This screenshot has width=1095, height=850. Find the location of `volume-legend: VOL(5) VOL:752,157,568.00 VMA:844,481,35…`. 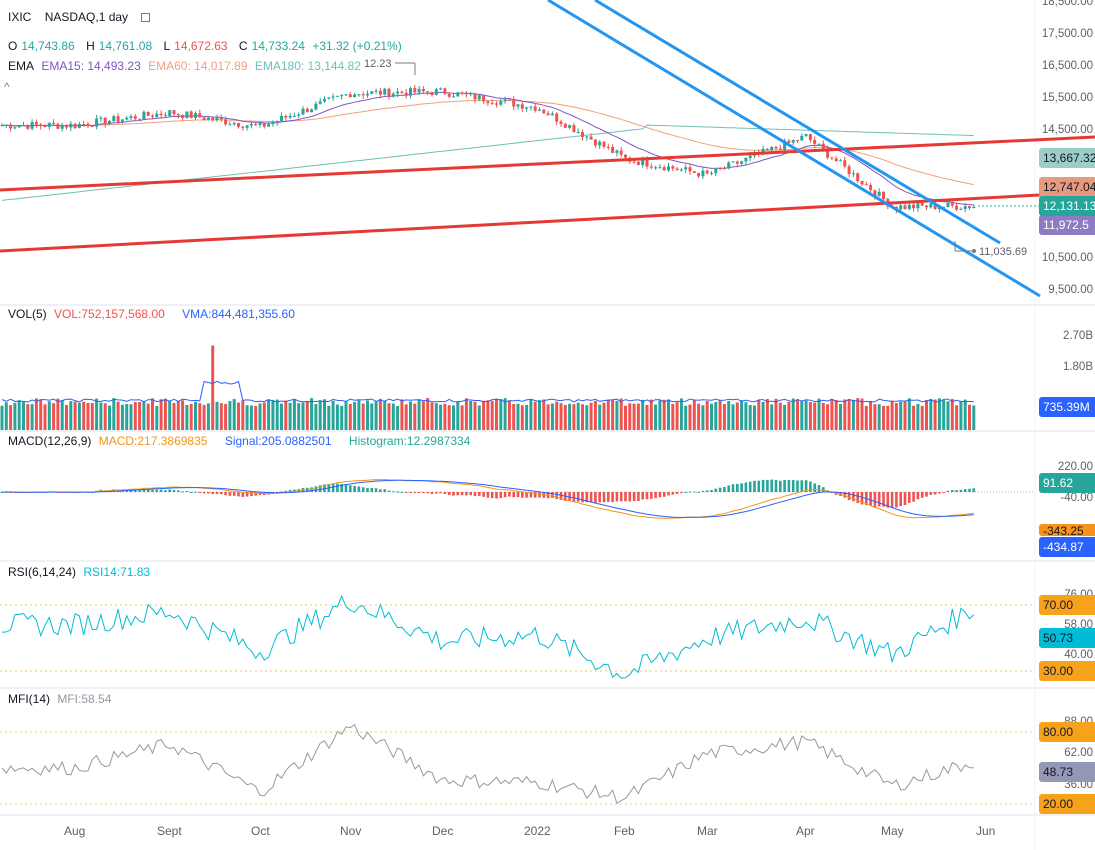

volume-legend: VOL(5) VOL:752,157,568.00 VMA:844,481,35… is located at coordinates (153, 314).